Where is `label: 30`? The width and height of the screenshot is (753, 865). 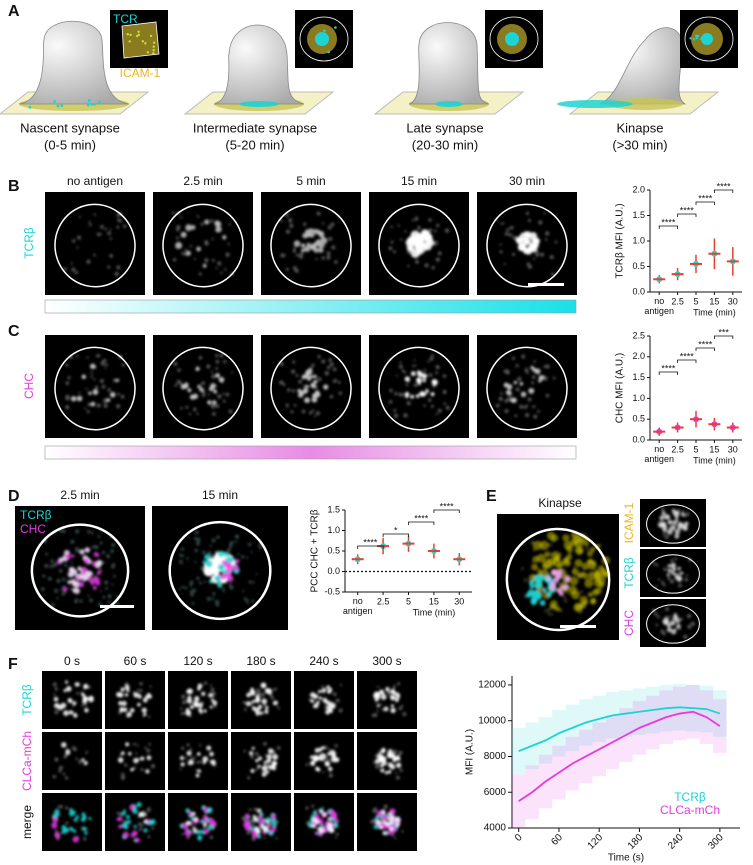 label: 30 is located at coordinates (459, 601).